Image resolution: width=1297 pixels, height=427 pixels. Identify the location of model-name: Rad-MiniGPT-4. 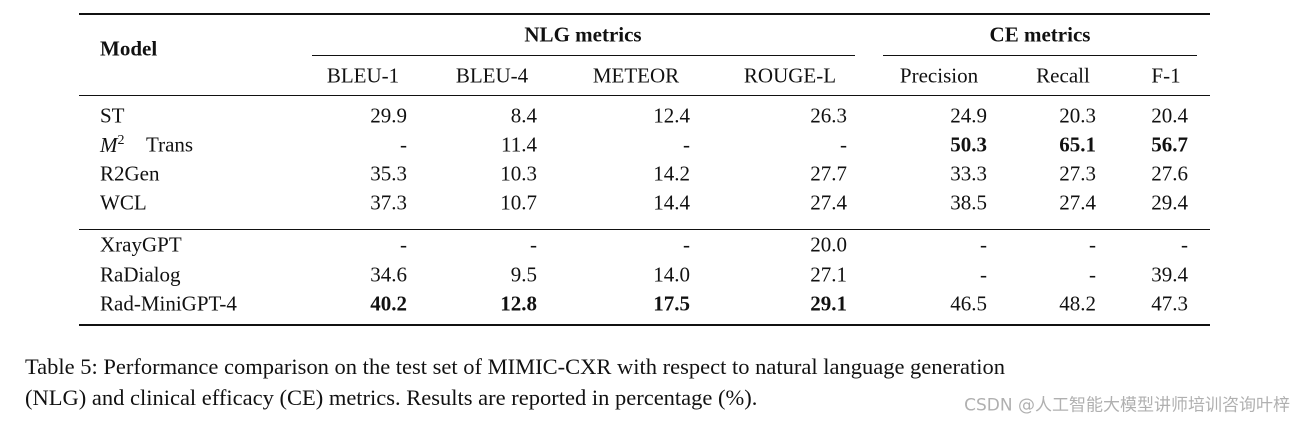
(168, 303).